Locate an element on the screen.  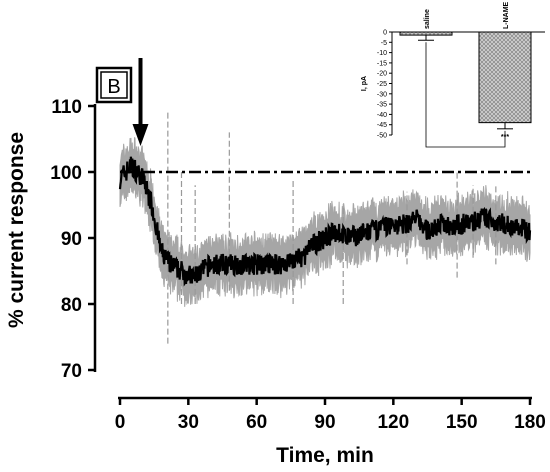
inset-y-tick-label--45: -45 is located at coordinates (382, 125).